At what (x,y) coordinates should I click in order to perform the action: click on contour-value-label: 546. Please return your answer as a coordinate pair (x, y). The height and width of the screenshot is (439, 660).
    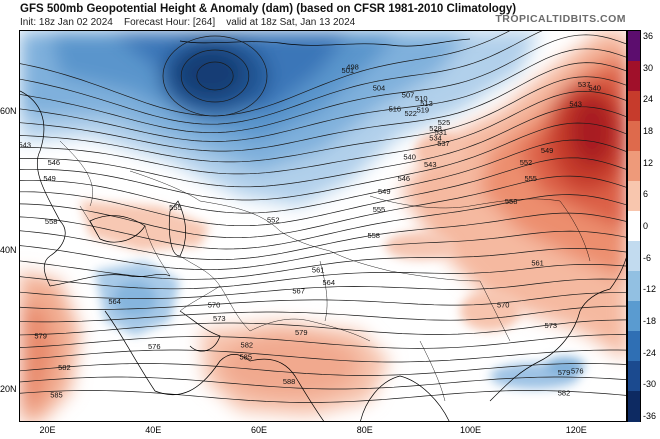
    Looking at the image, I should click on (54, 162).